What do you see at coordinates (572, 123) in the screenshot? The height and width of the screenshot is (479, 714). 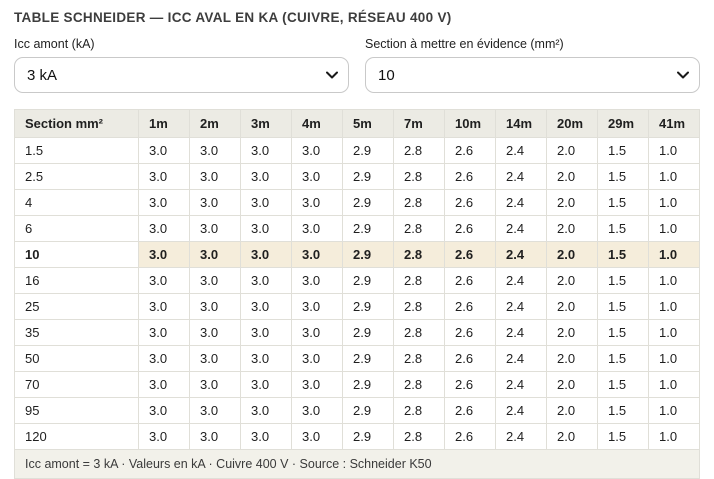 I see `column-header-distance: 20m` at bounding box center [572, 123].